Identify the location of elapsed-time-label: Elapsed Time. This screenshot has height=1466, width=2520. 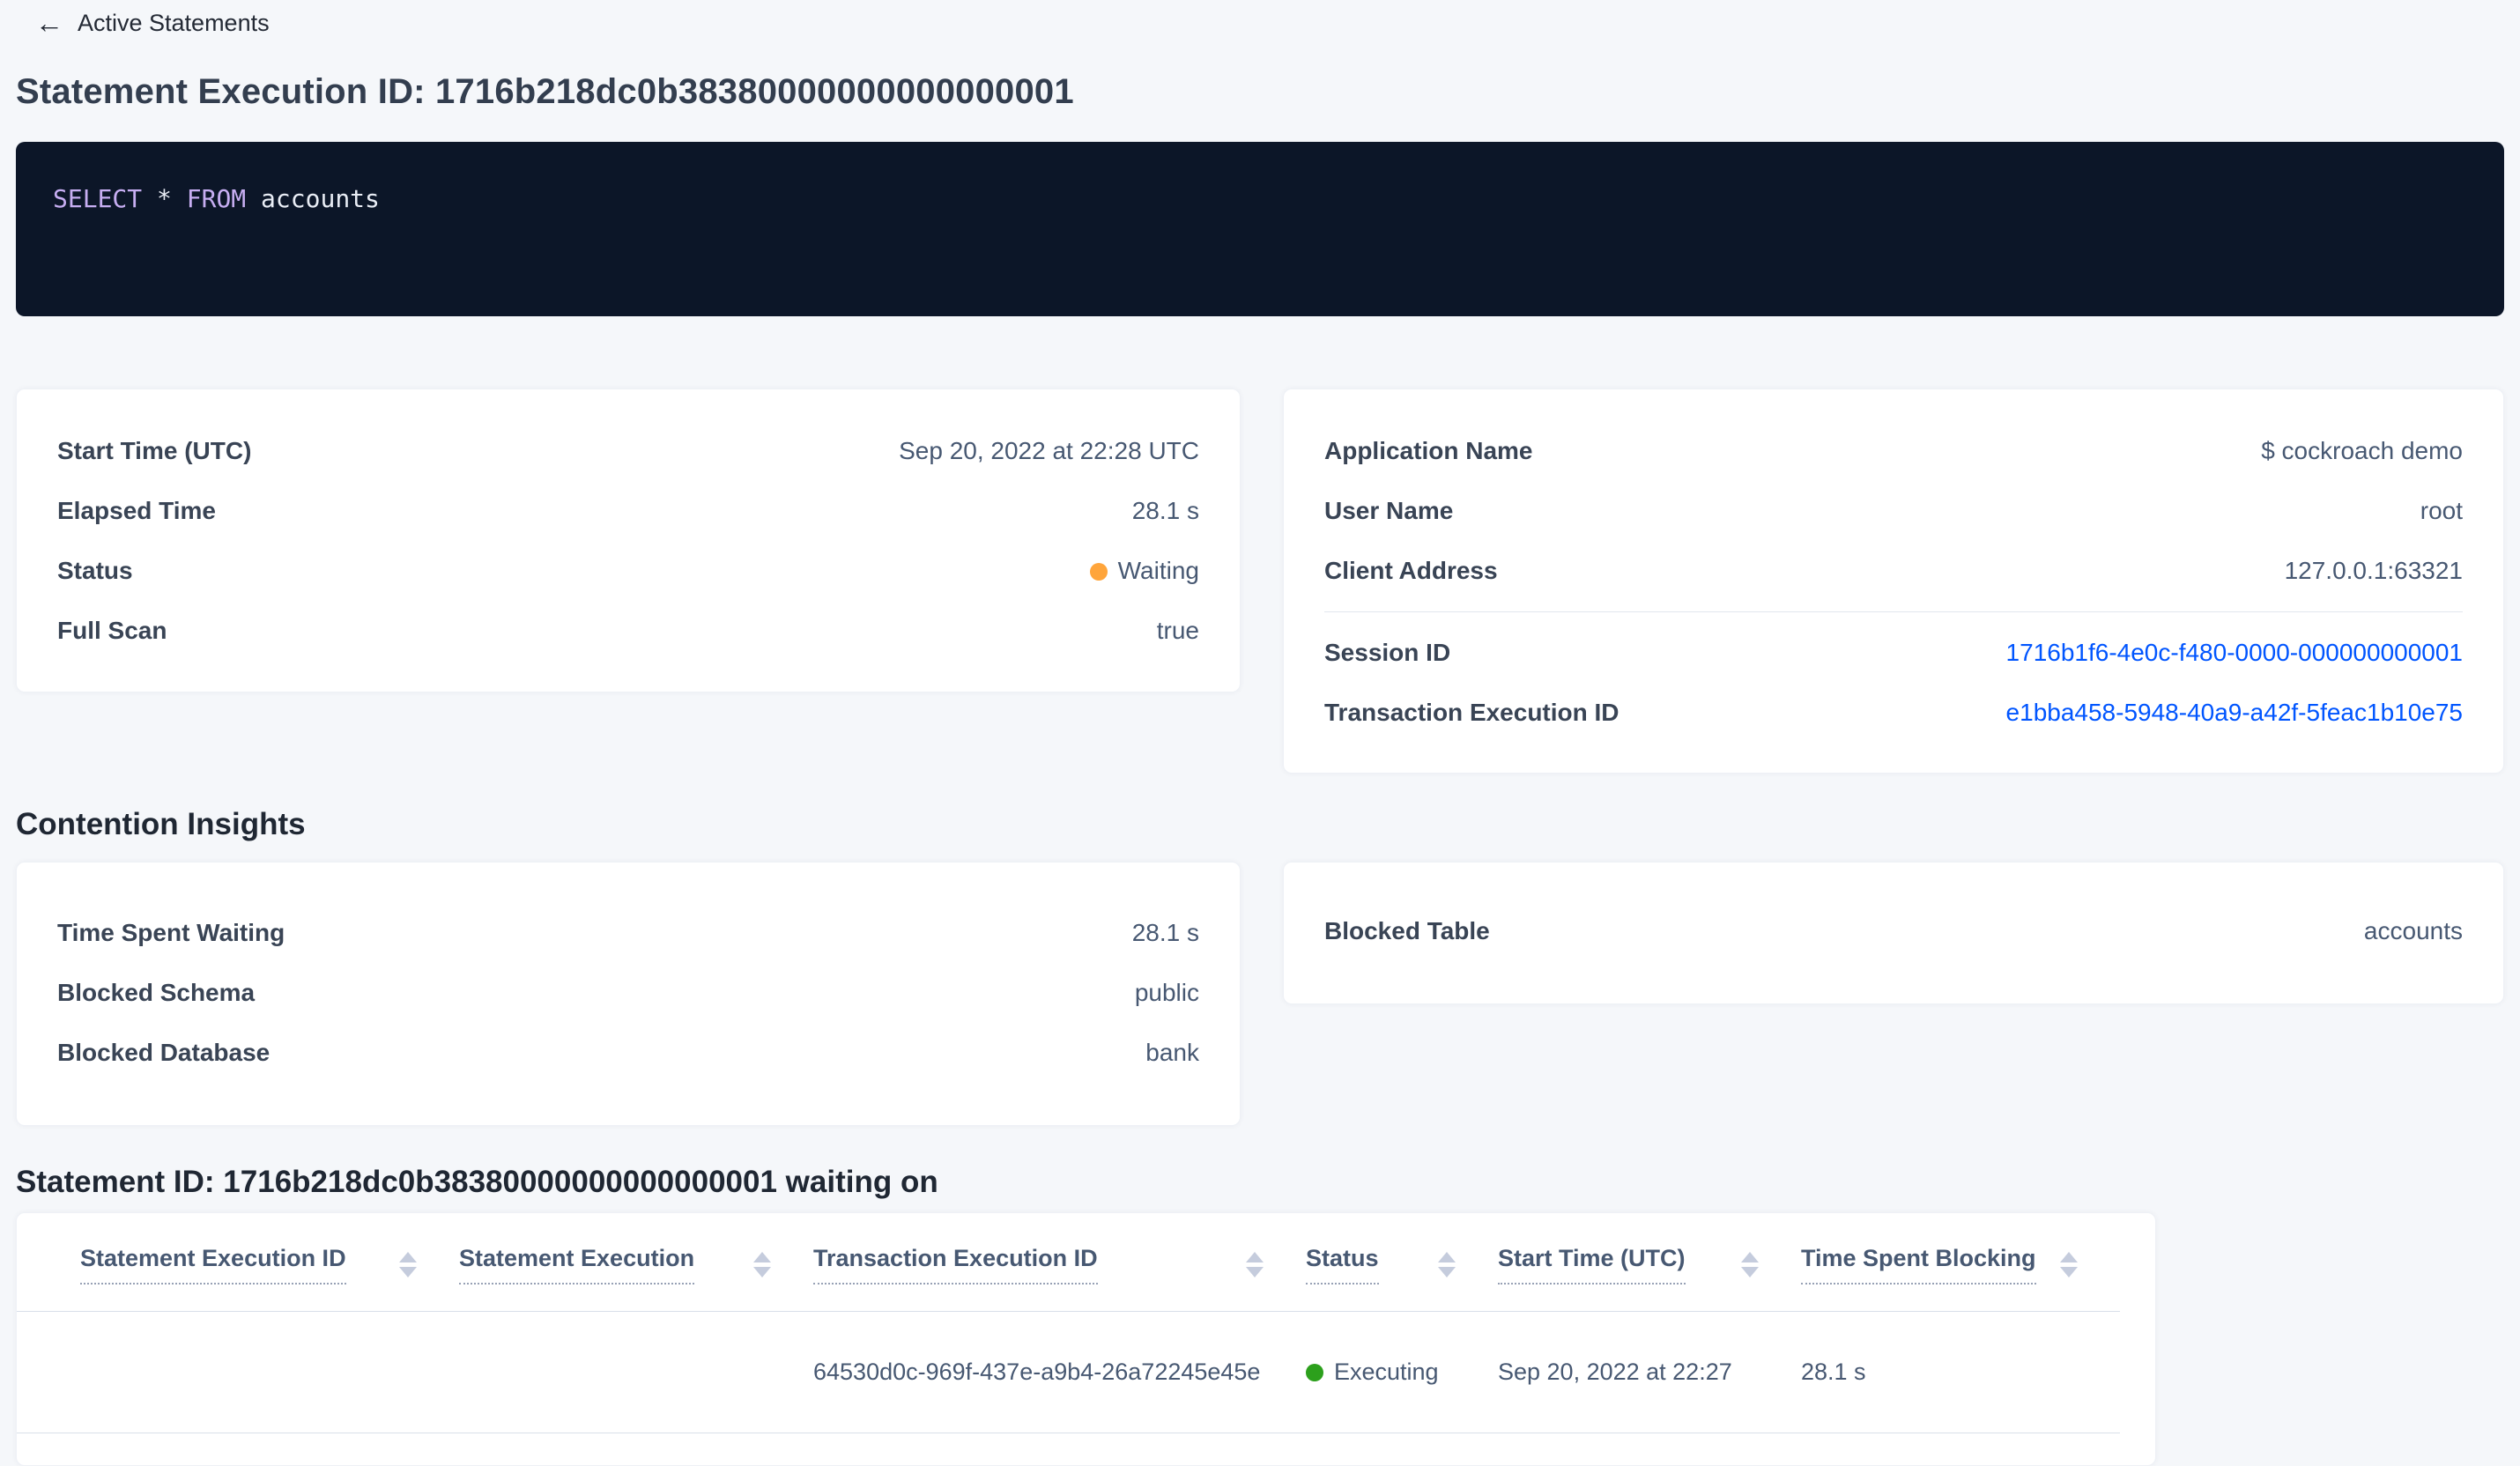
(137, 511).